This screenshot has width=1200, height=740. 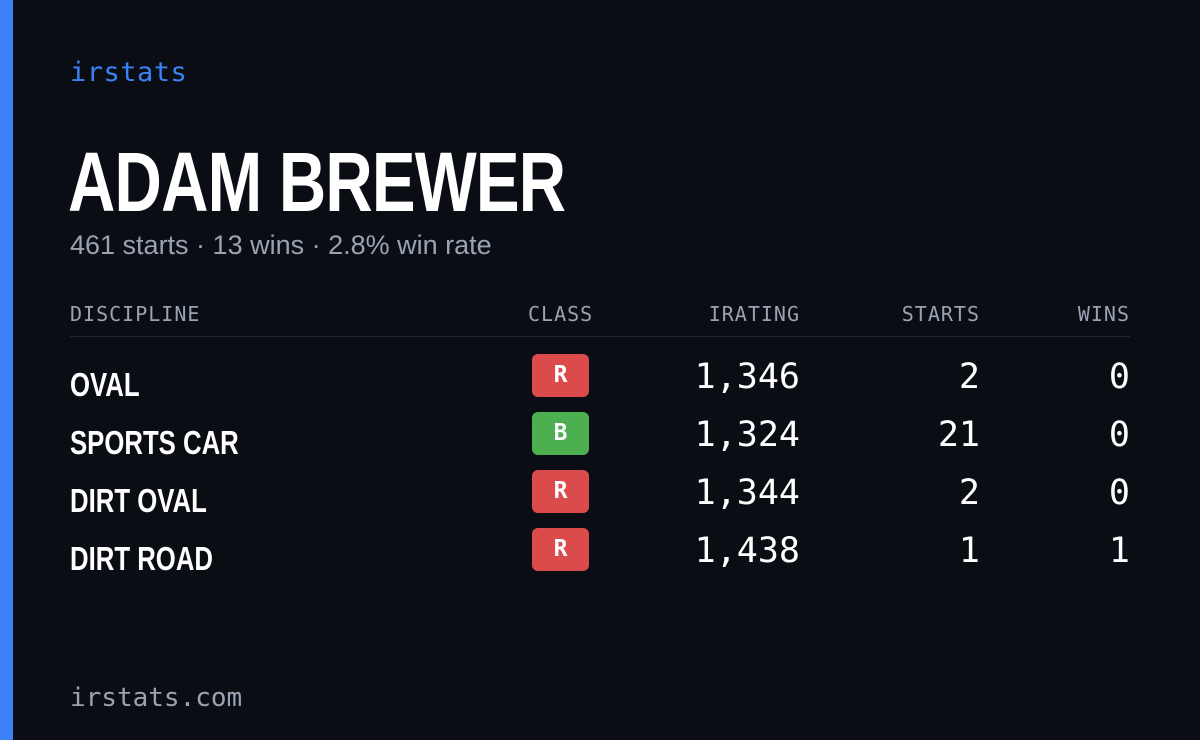 I want to click on table-row: DIRT ROAD R 1,438 1 1, so click(x=600, y=557).